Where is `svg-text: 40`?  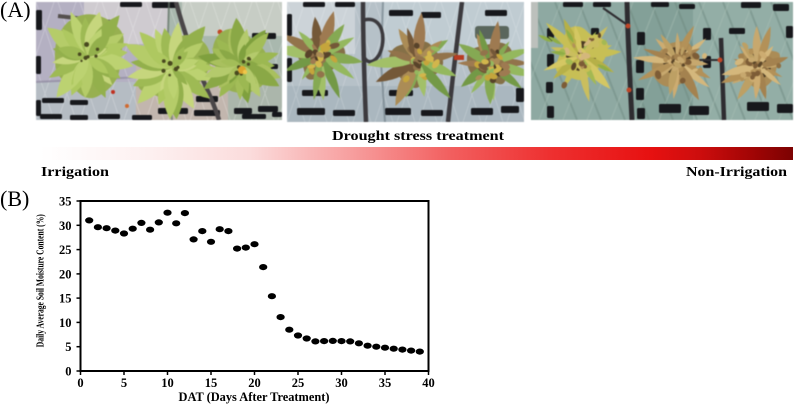
svg-text: 40 is located at coordinates (428, 383).